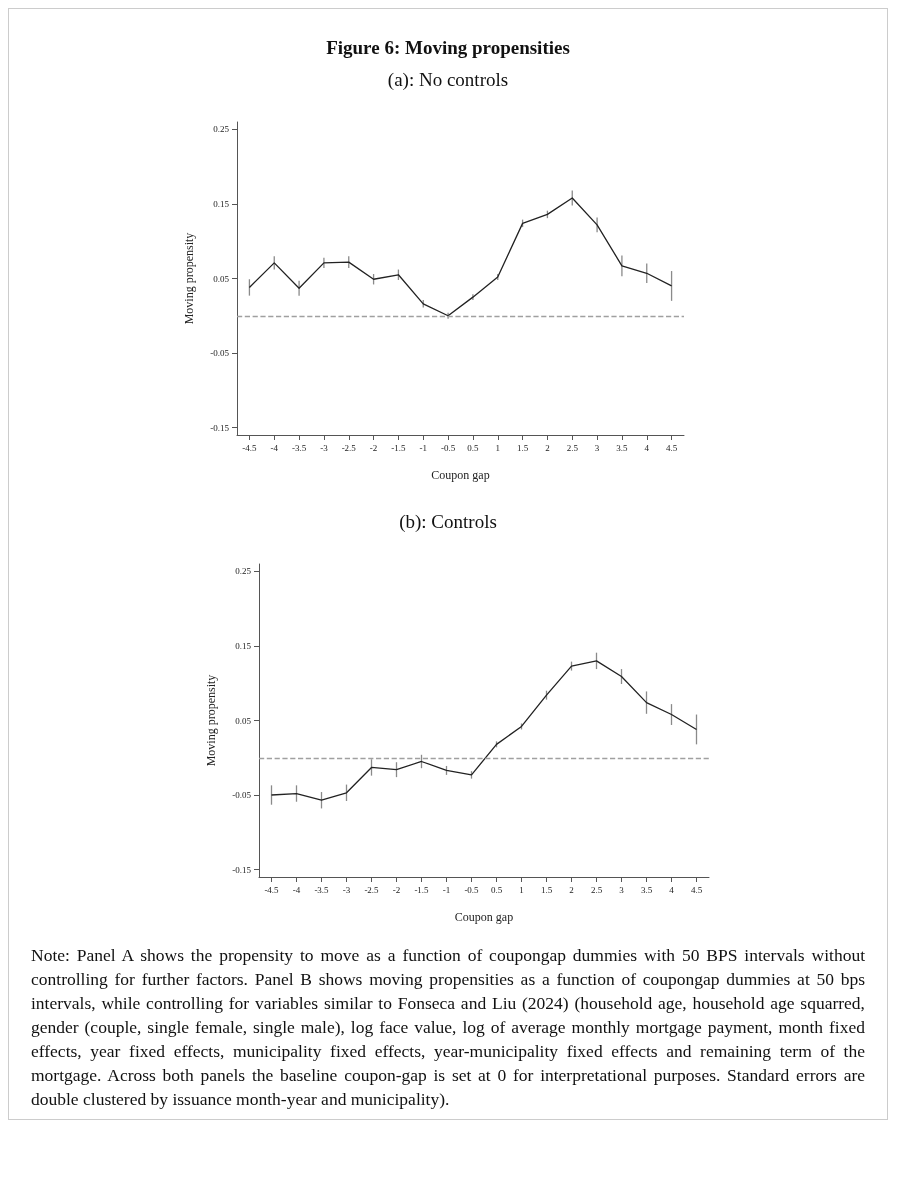  I want to click on text: Note: Panel A shows the propensity to move as a function of coupongap dummies with 50 BPS intervals without controlling for further factors. Panel B shows moving propensities as a function of coupongap dummies at 50 bps intervals, while controlling for variables similar to Fonseca and Liu (2024) (household age, household age squarred, gender (couple, single female, single male), log face value, log of average monthly mortgage payment, month fixed effects, year fixed effects, municipality fixed effects, year-municipality fixed effects and remaining term of the mortgage. Across both panels the baseline coupon-gap is set at 0 for interpretational purposes. Standard errors are double clustered by issuance month-year and municipality)., so click(448, 1027).